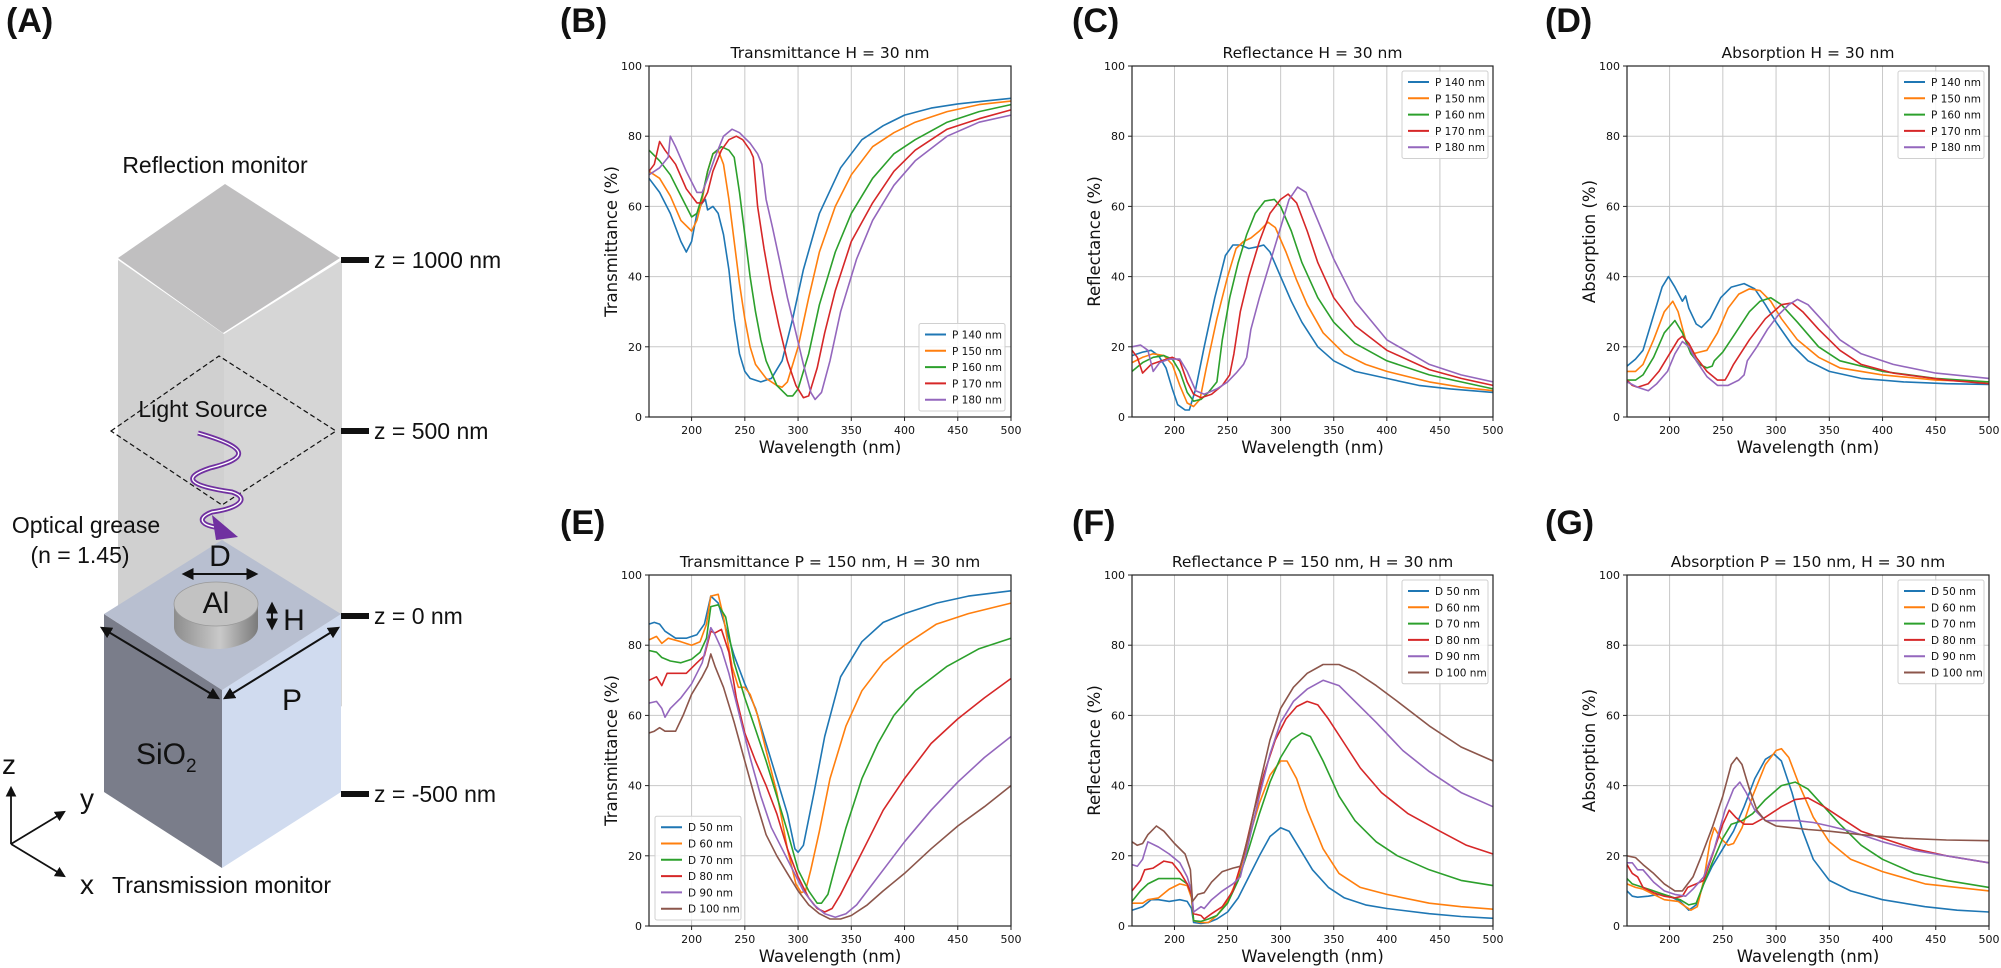 The height and width of the screenshot is (968, 2001). I want to click on optical-grease-index: (n = 1.45), so click(79, 555).